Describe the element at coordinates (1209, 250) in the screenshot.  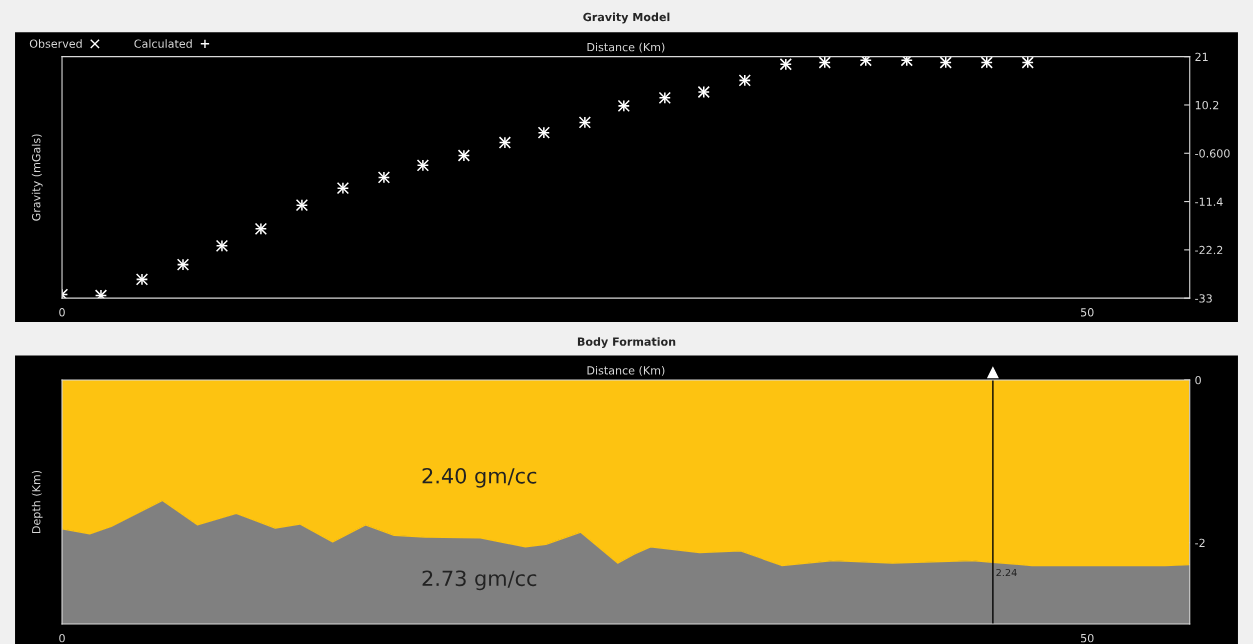
I see `y-tick-label: -22.2` at that location.